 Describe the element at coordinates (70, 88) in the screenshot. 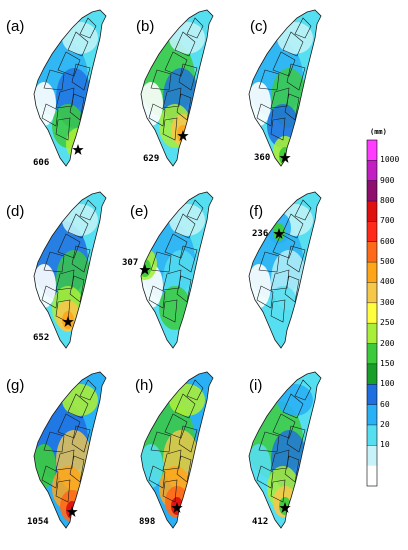

I see `taiwan-map-a` at that location.